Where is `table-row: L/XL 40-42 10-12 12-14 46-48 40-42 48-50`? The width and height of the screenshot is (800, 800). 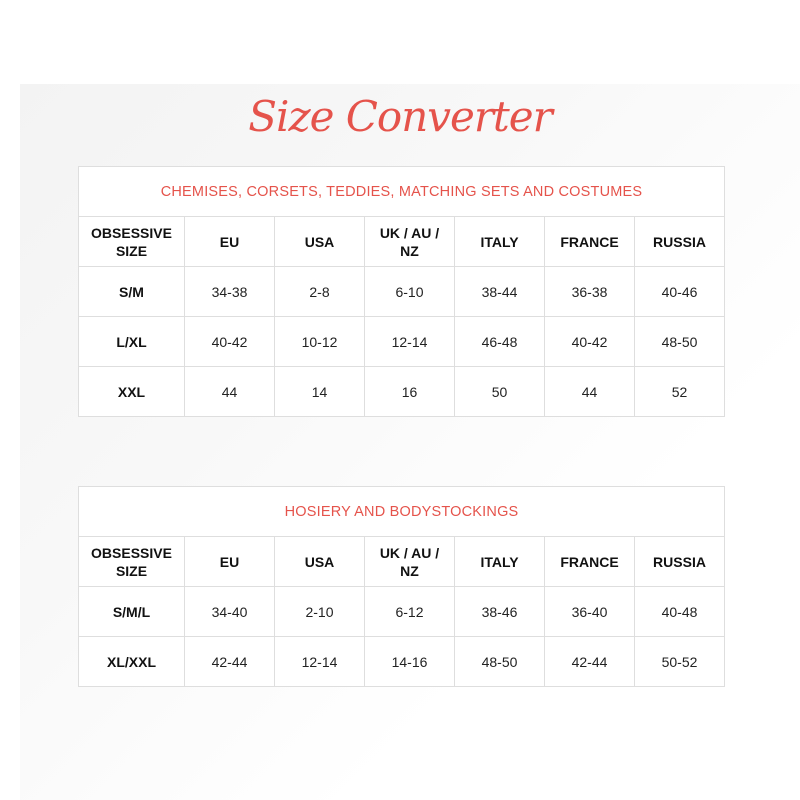 table-row: L/XL 40-42 10-12 12-14 46-48 40-42 48-50 is located at coordinates (401, 341).